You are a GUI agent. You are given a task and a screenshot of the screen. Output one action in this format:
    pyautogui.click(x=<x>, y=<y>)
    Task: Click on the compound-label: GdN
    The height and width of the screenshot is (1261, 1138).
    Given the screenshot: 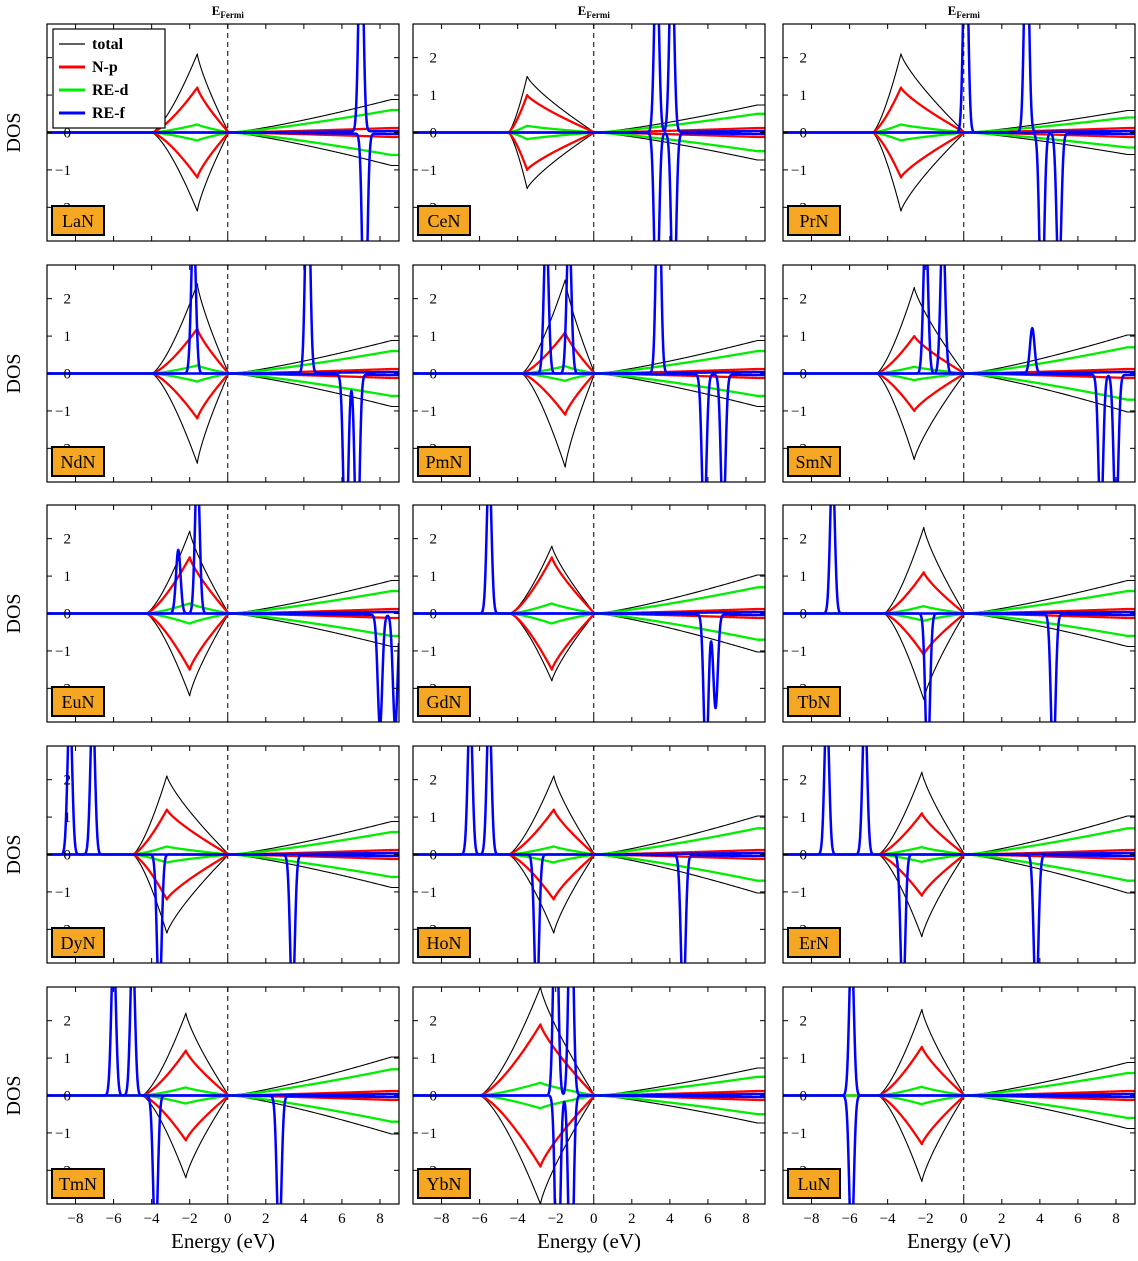 What is the action you would take?
    pyautogui.click(x=444, y=701)
    